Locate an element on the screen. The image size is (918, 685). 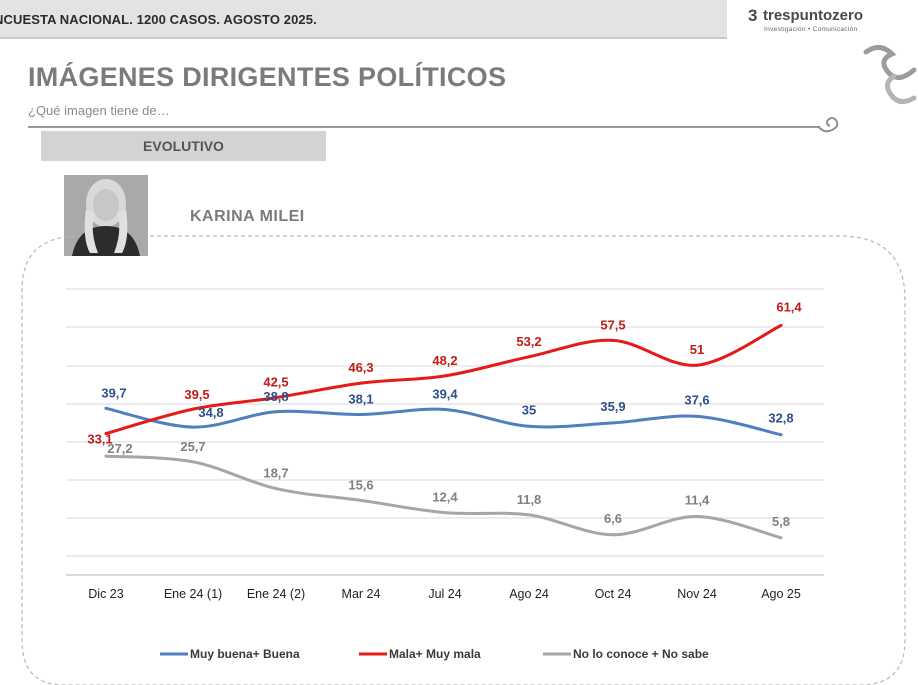
page-title: IMÁGENES DIRIGENTES POLÍTICOS is located at coordinates (267, 77).